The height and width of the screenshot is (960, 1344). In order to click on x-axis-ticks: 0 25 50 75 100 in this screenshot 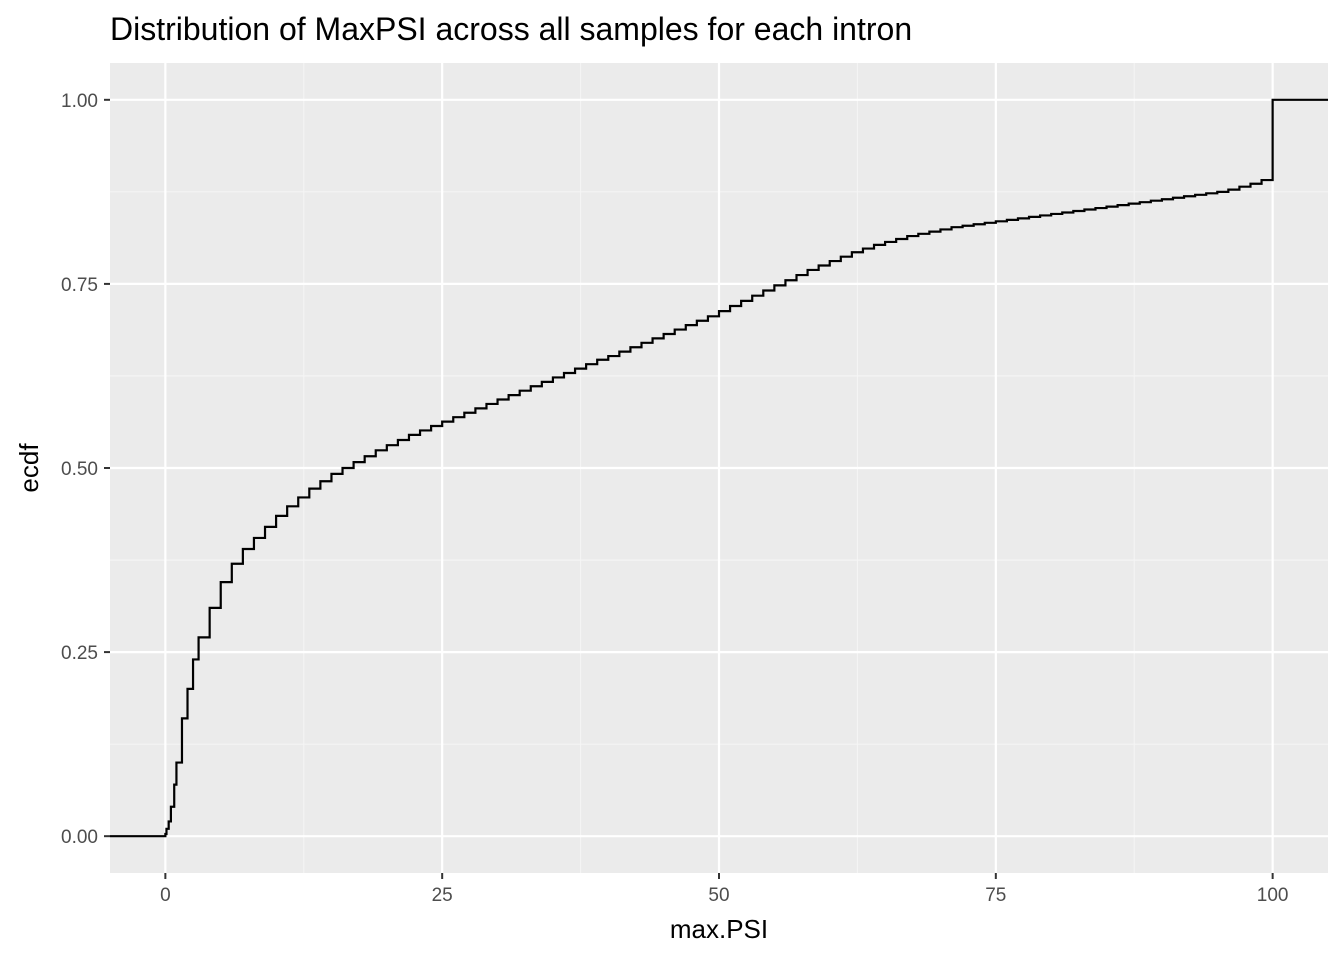, I will do `click(724, 889)`.